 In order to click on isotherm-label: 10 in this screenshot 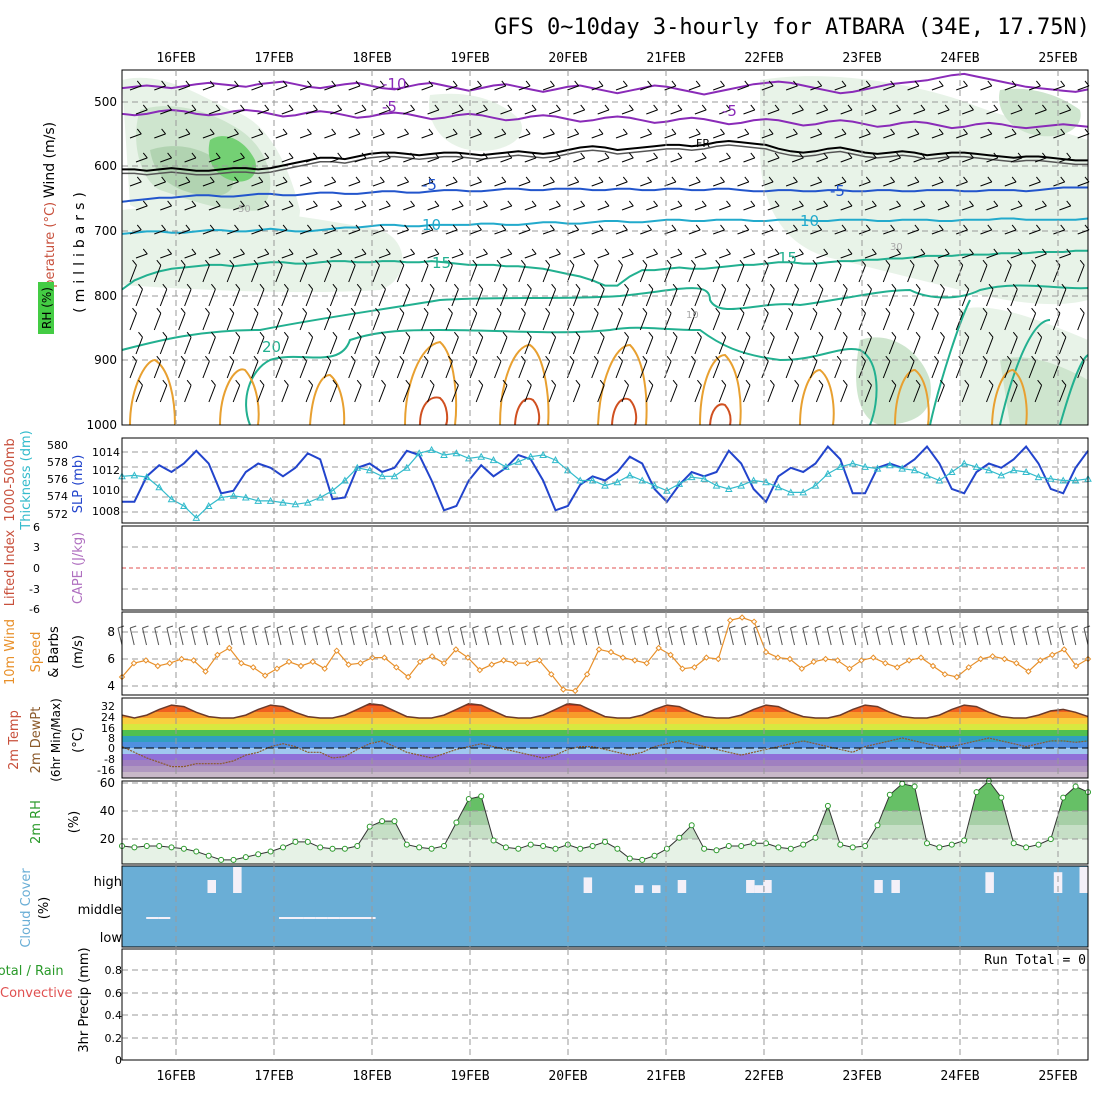, I will do `click(431, 225)`.